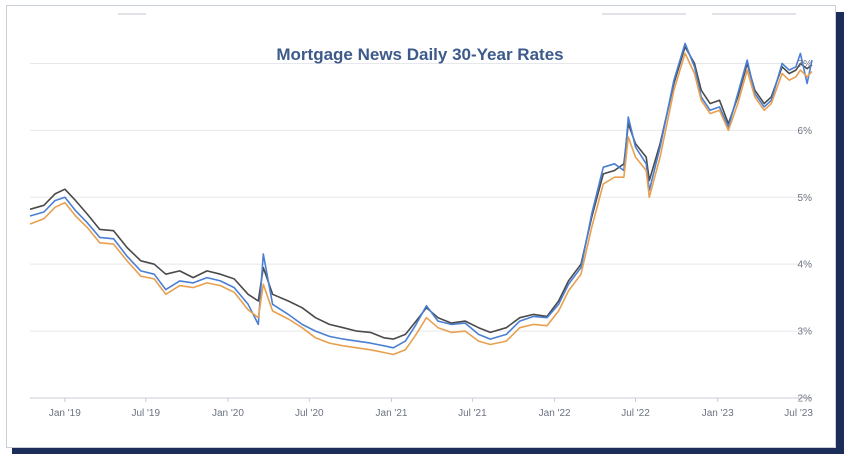  I want to click on y-tick-label: 4%, so click(805, 265).